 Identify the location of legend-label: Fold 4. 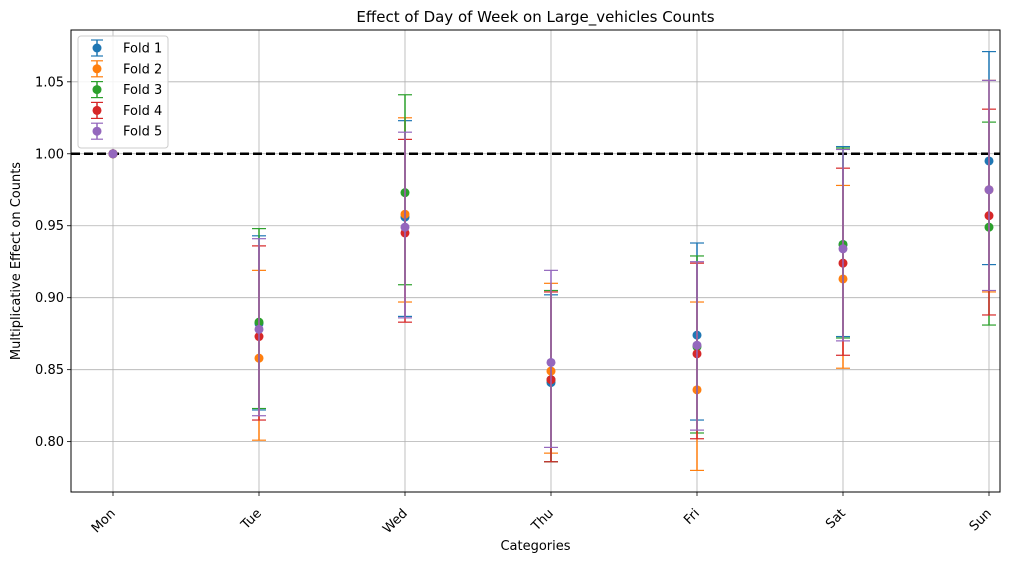
(142, 111).